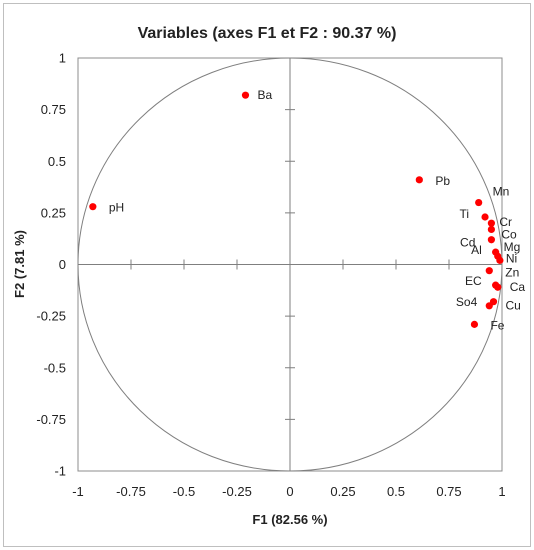 The height and width of the screenshot is (550, 534). What do you see at coordinates (419, 180) in the screenshot?
I see `data-point-pb` at bounding box center [419, 180].